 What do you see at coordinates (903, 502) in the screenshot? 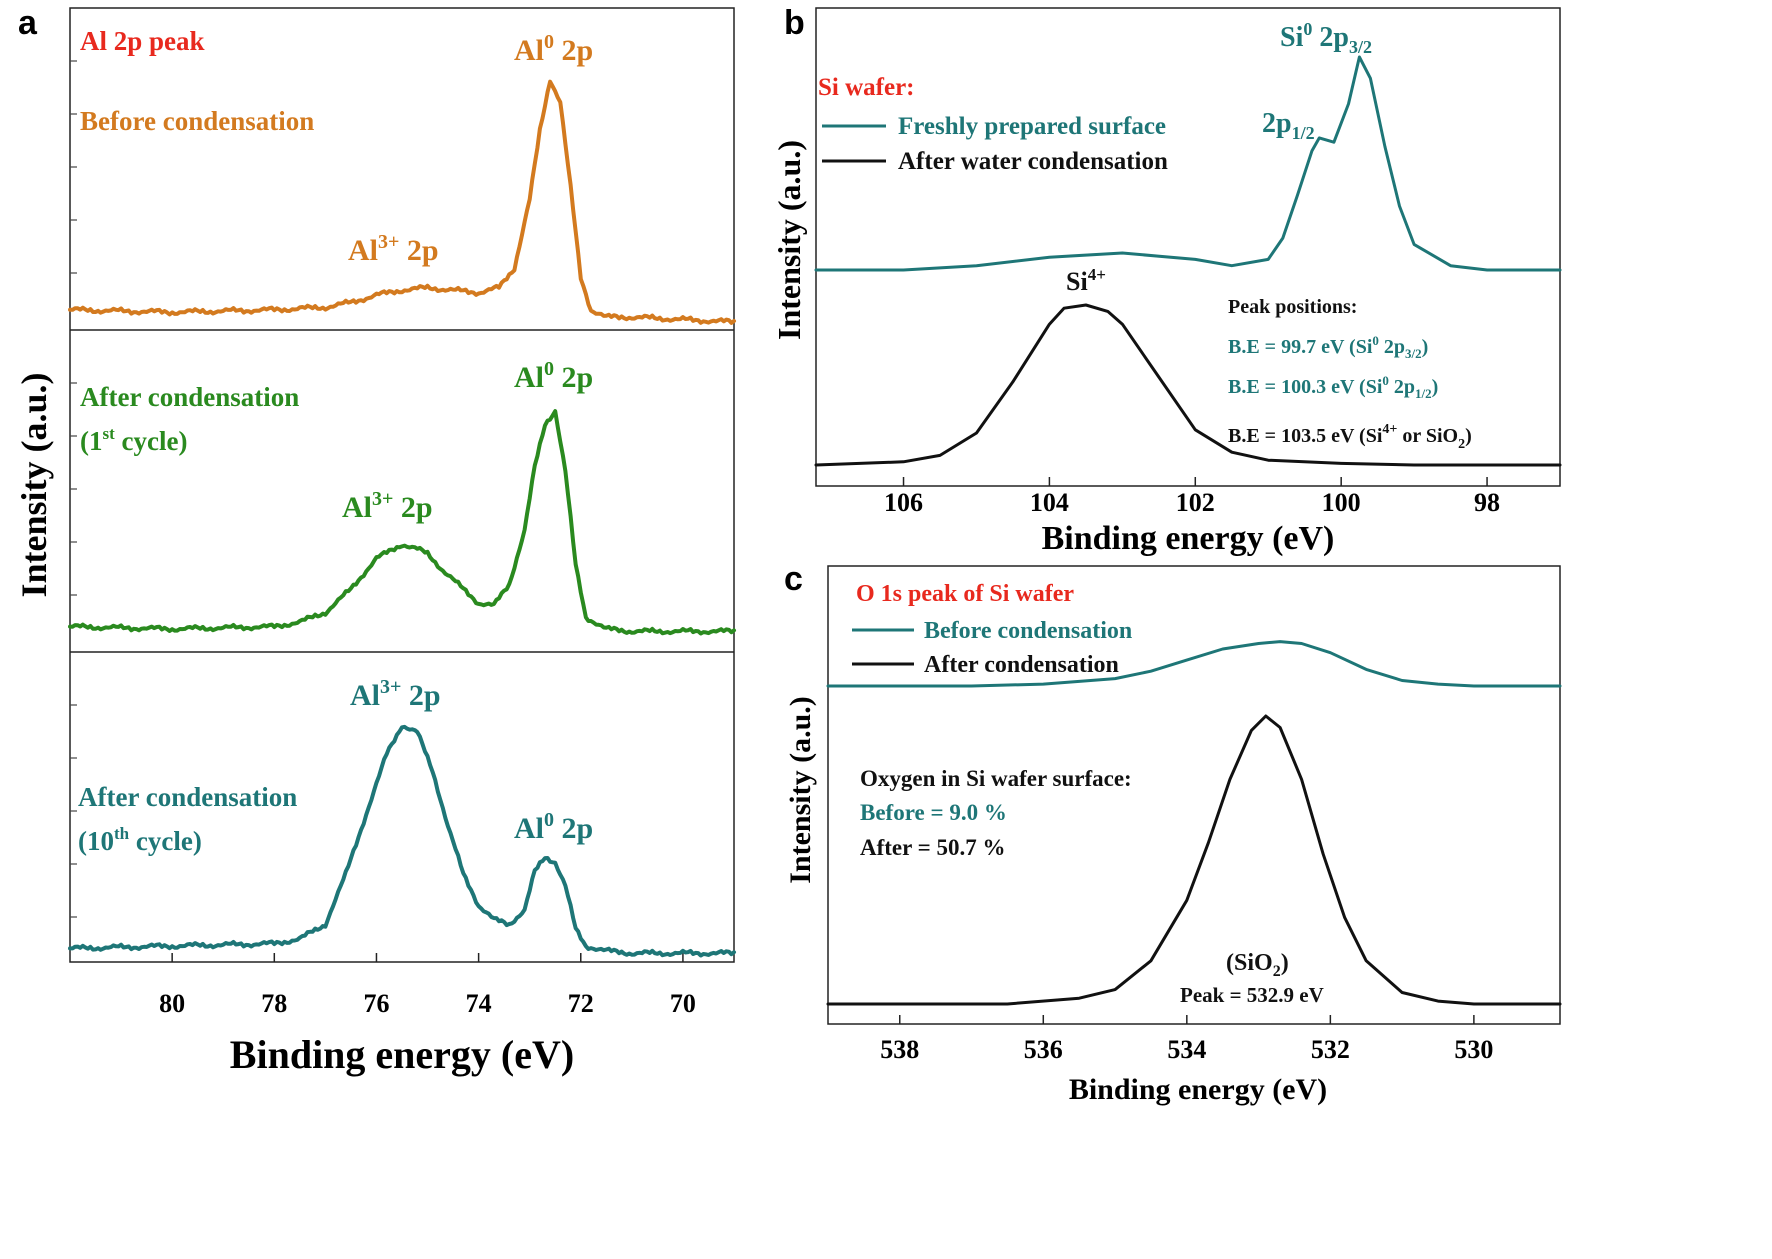
I see `x-tick-label: 106` at bounding box center [903, 502].